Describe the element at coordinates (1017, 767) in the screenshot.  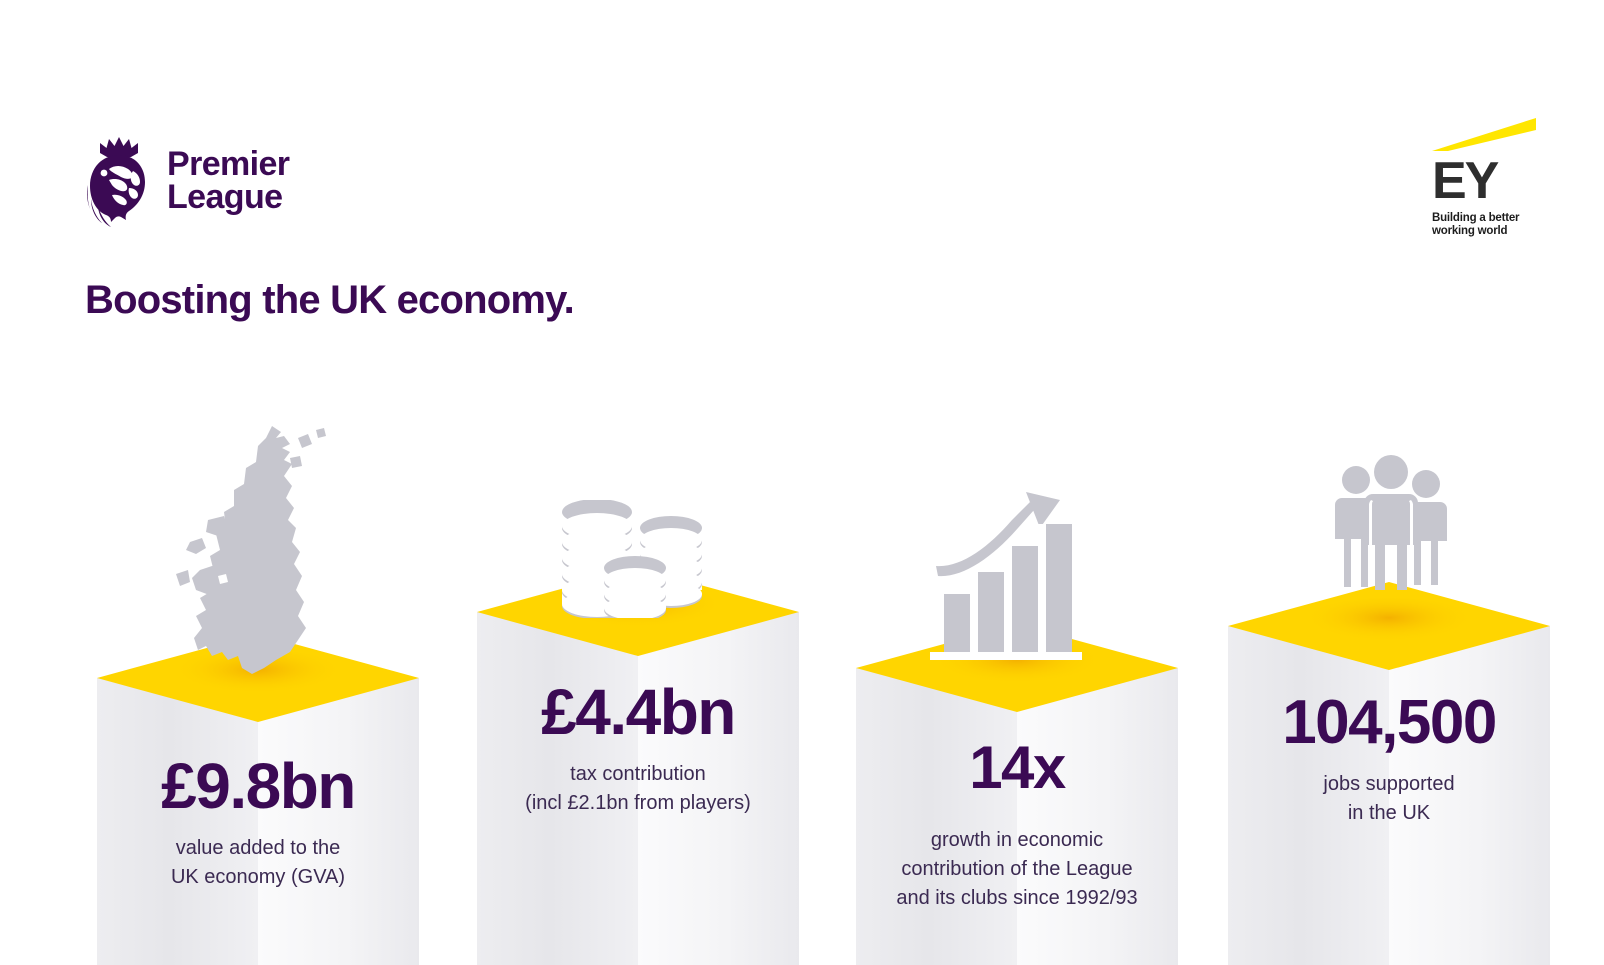
I see `stat-value: 14x` at that location.